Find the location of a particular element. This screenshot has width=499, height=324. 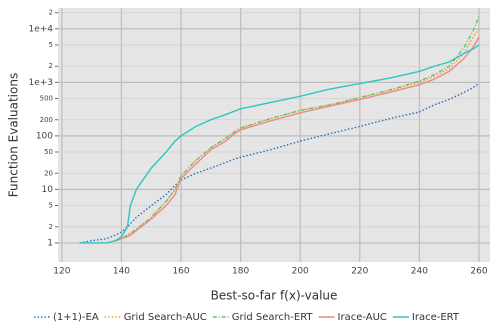

y-tick-label: 500 is located at coordinates (46, 98).